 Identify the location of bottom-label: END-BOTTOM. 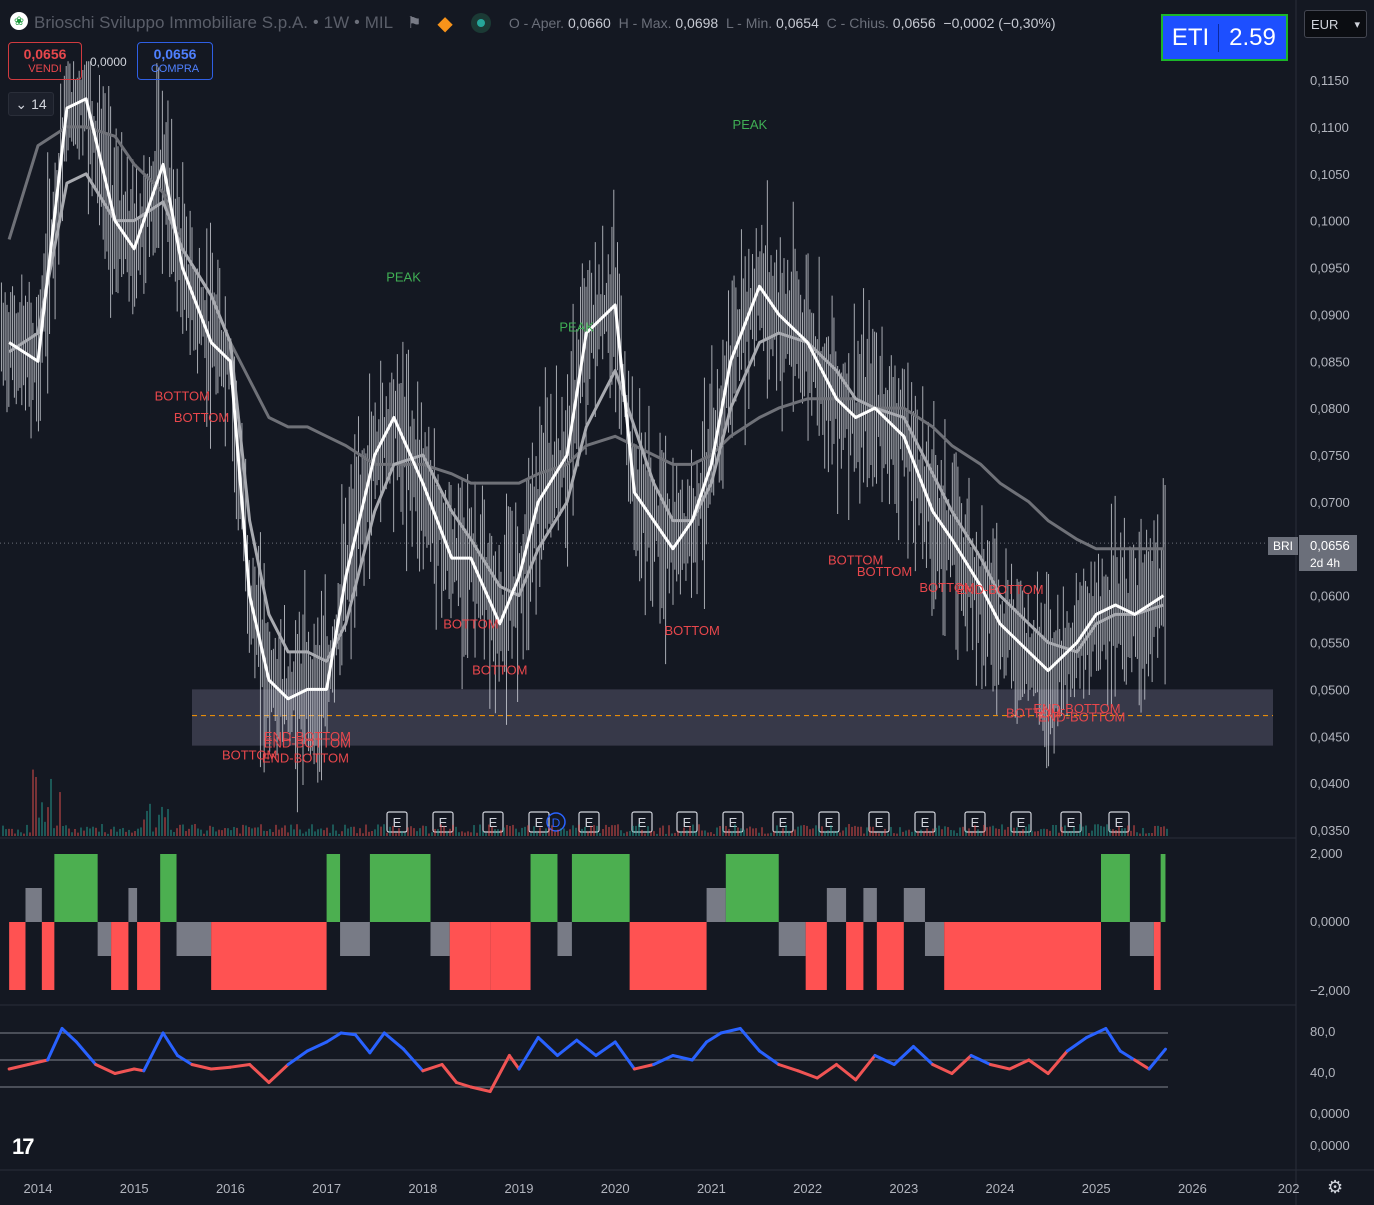
(1081, 716).